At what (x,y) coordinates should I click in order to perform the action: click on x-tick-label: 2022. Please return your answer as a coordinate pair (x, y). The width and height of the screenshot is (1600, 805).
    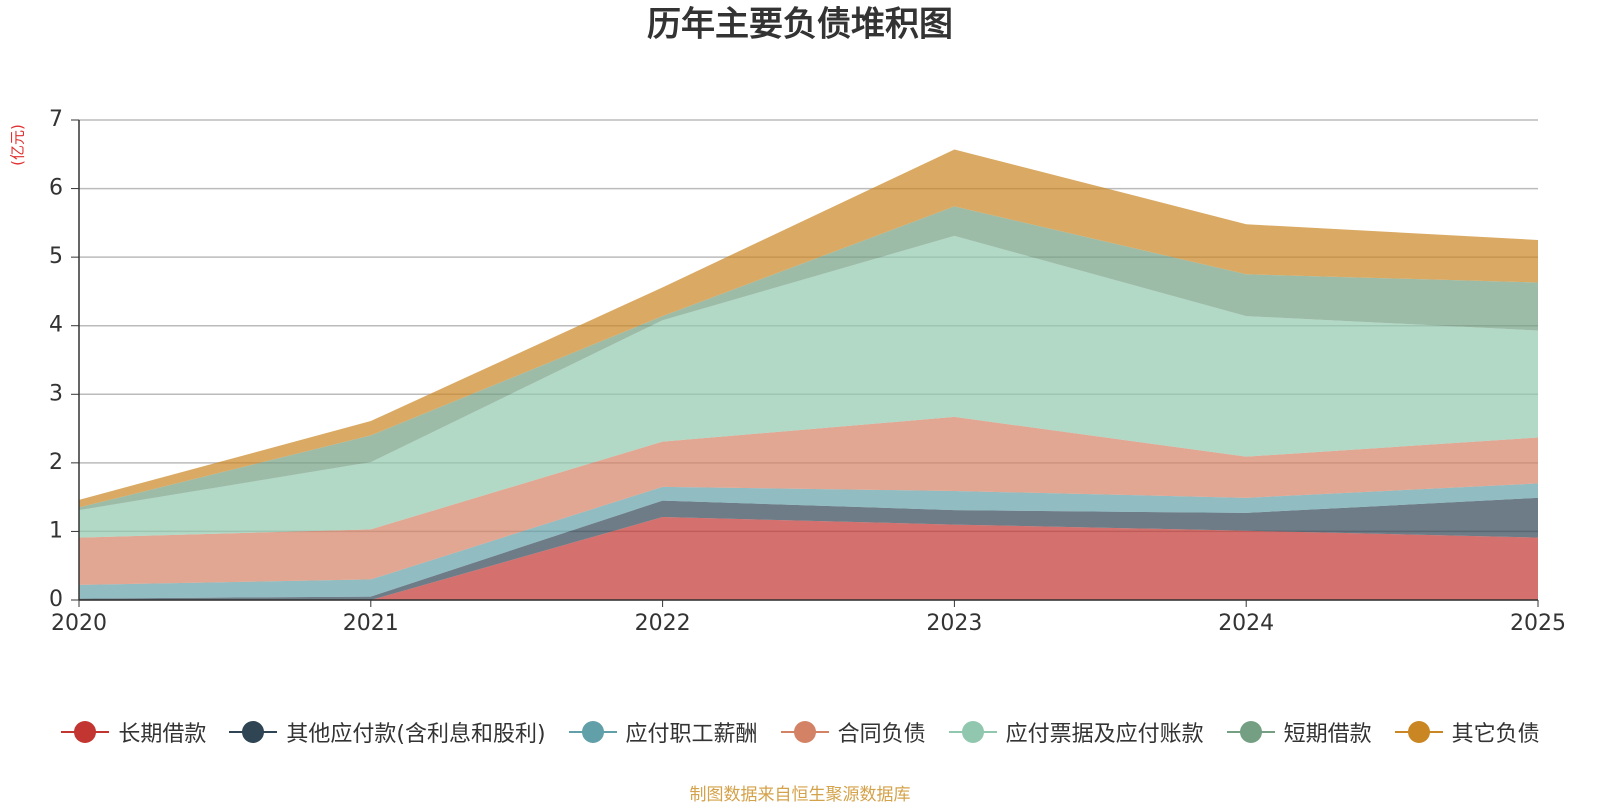
    Looking at the image, I should click on (663, 623).